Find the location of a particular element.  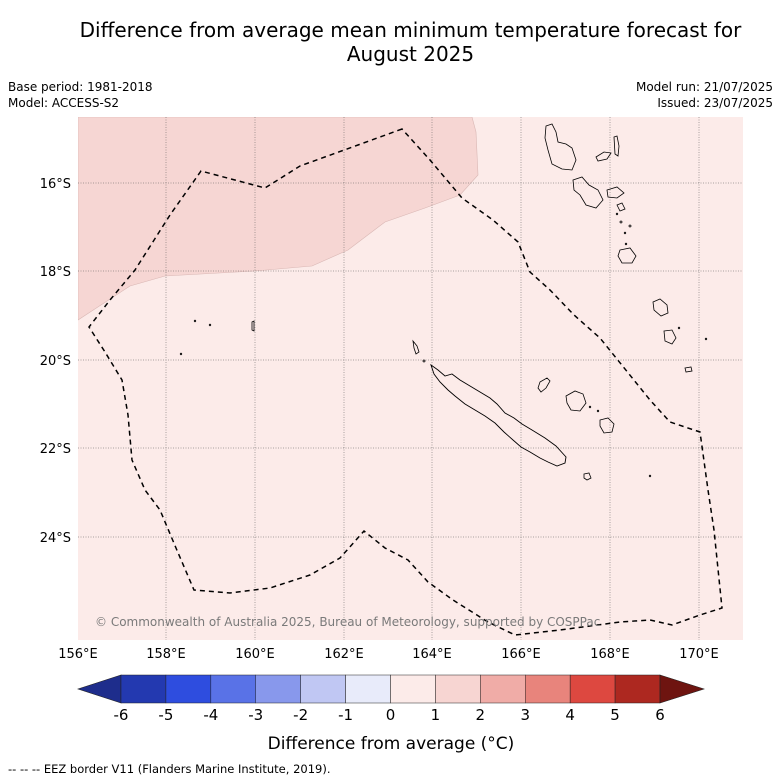

colorbar-tick-label: 3 is located at coordinates (525, 715).